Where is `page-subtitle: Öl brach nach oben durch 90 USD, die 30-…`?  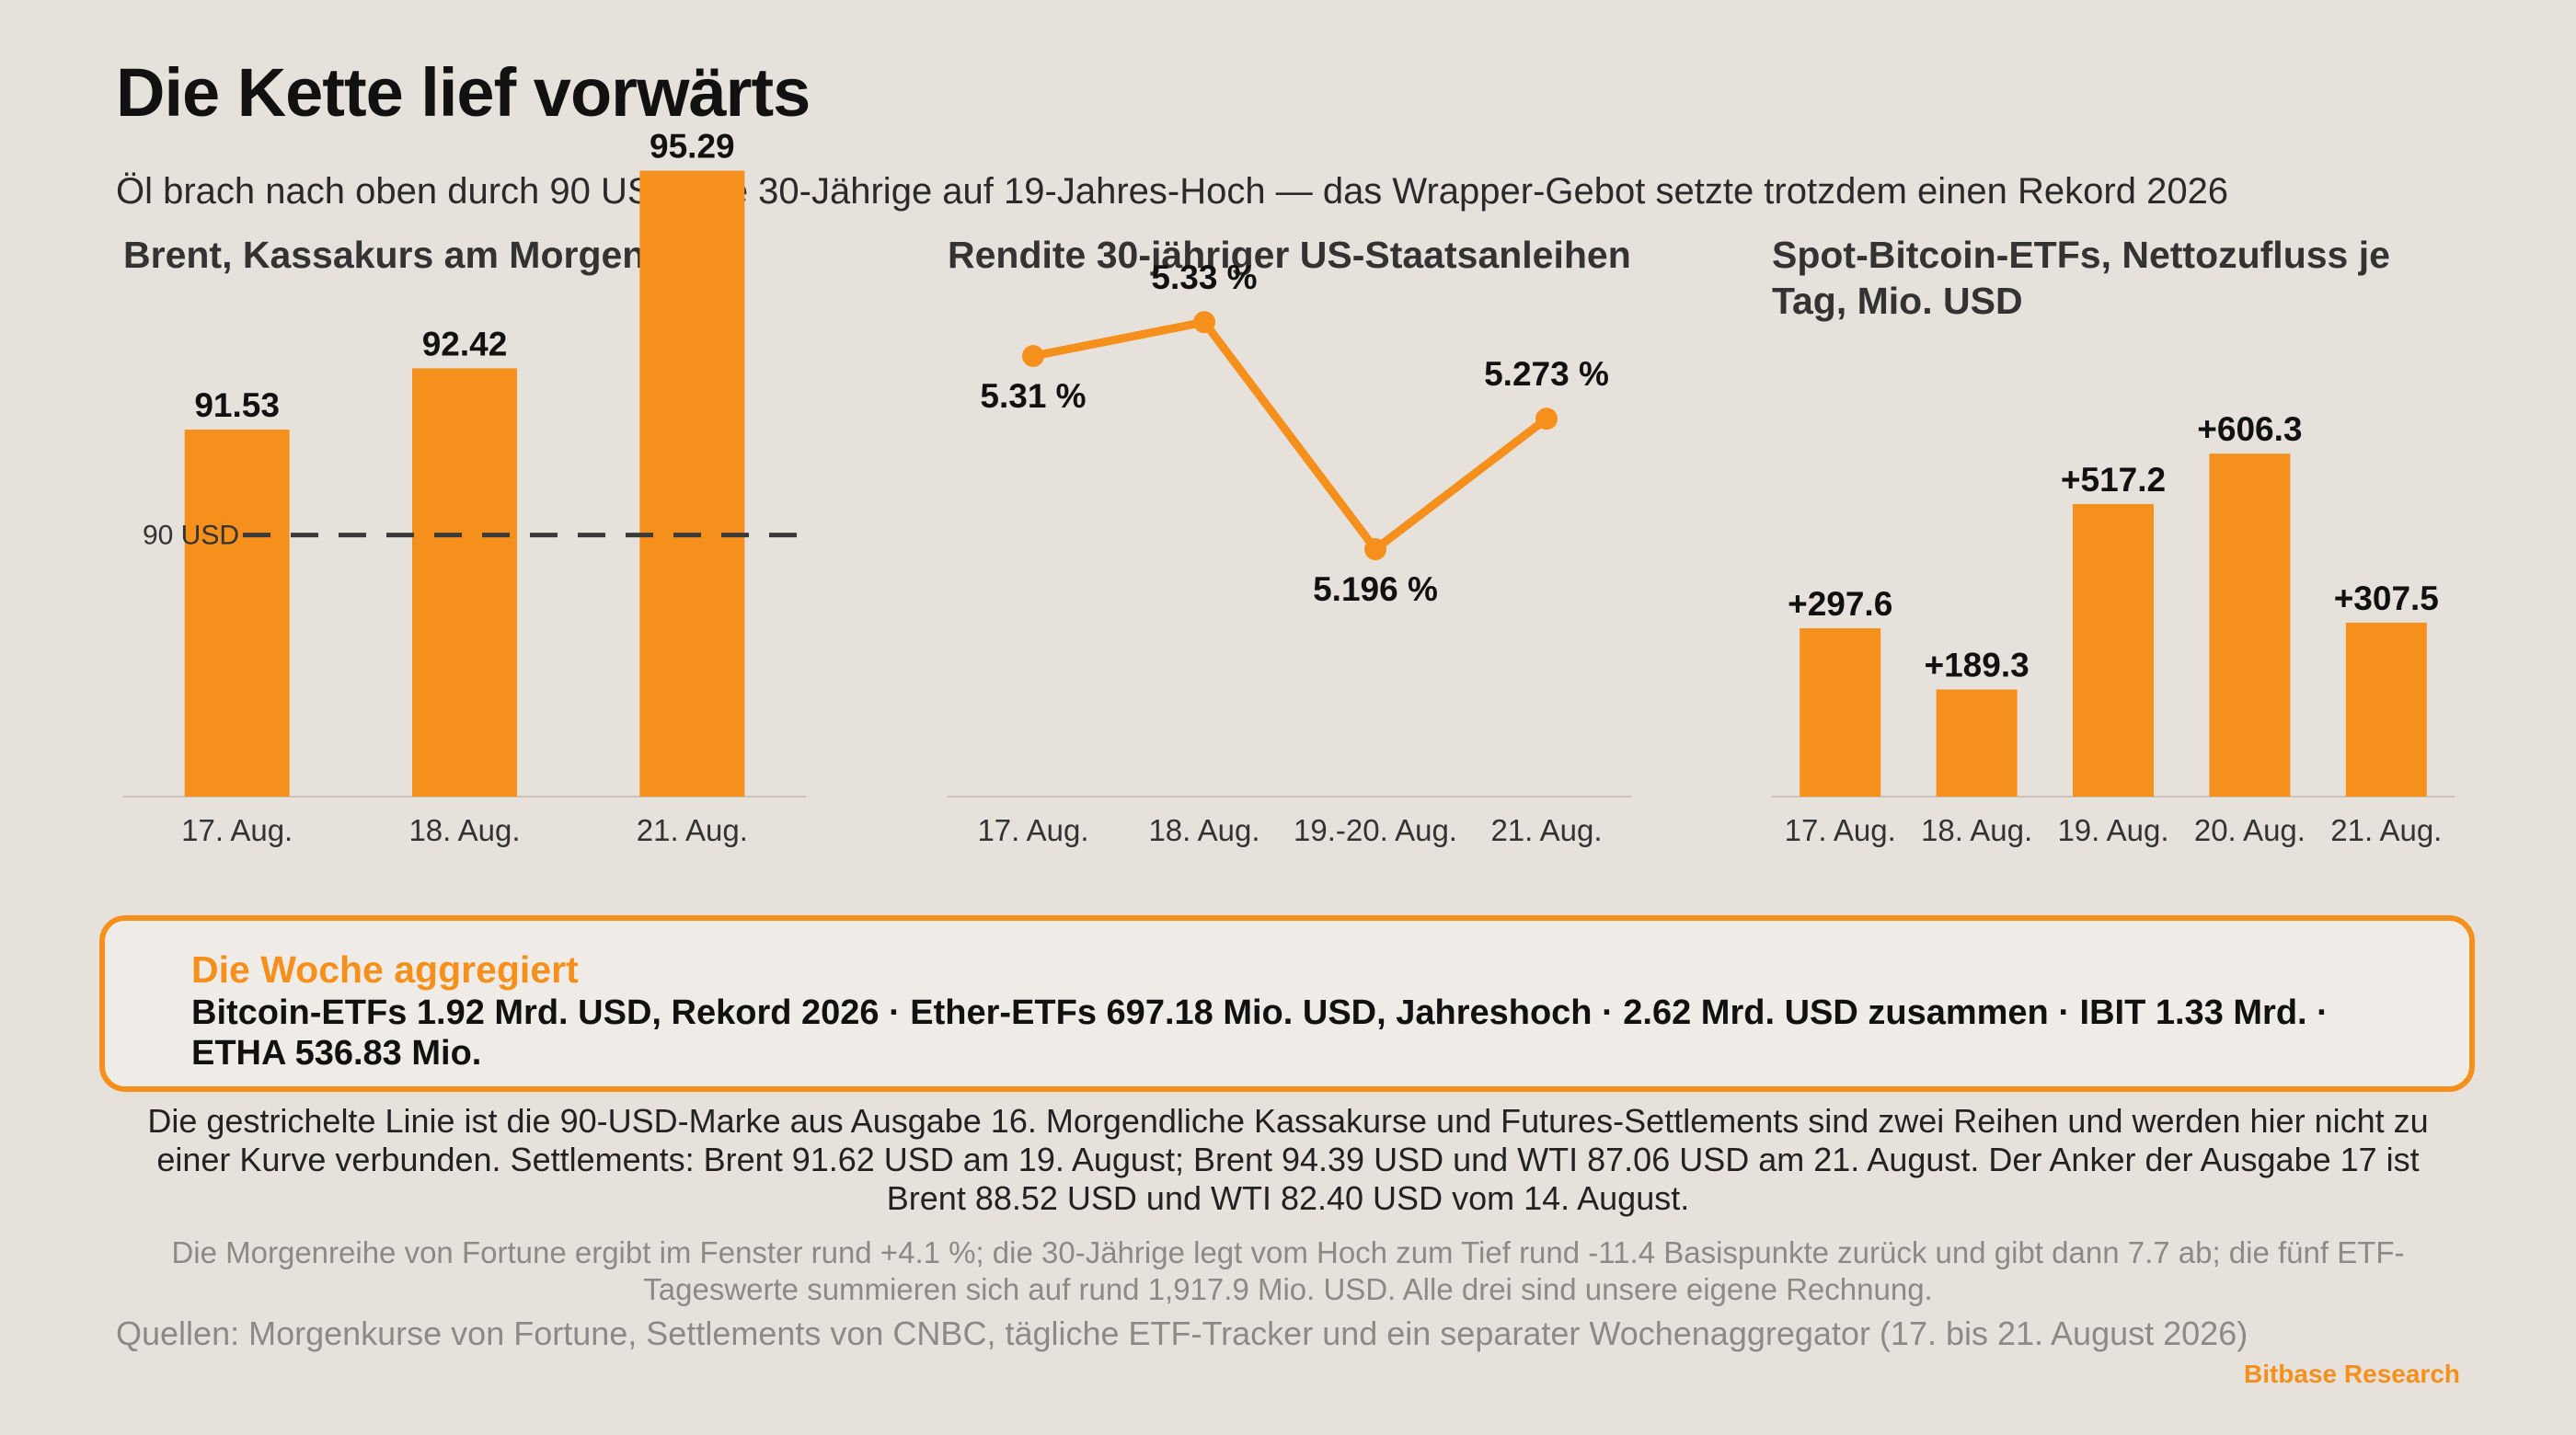 page-subtitle: Öl brach nach oben durch 90 USD, die 30-… is located at coordinates (1172, 191).